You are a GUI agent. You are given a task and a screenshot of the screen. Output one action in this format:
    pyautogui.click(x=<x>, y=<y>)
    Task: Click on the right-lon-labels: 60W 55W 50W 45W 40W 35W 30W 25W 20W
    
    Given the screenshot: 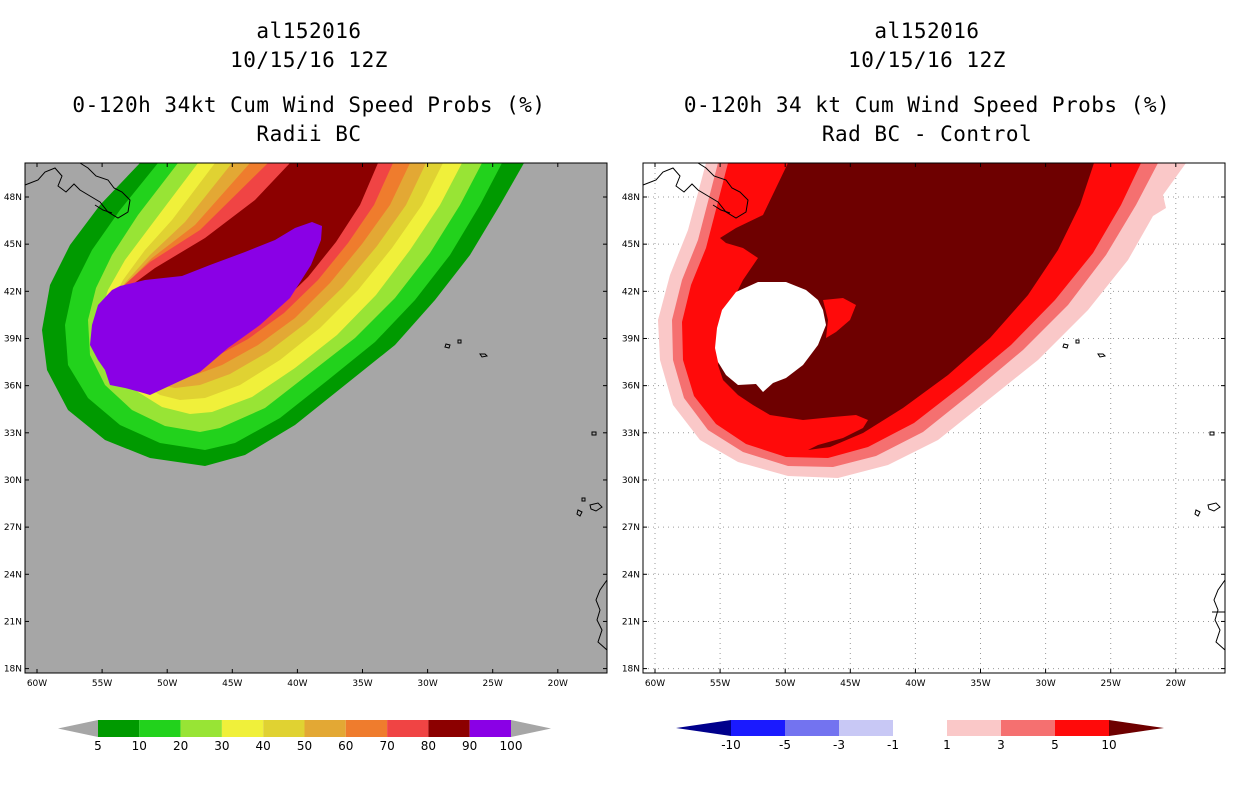 What is the action you would take?
    pyautogui.click(x=915, y=684)
    